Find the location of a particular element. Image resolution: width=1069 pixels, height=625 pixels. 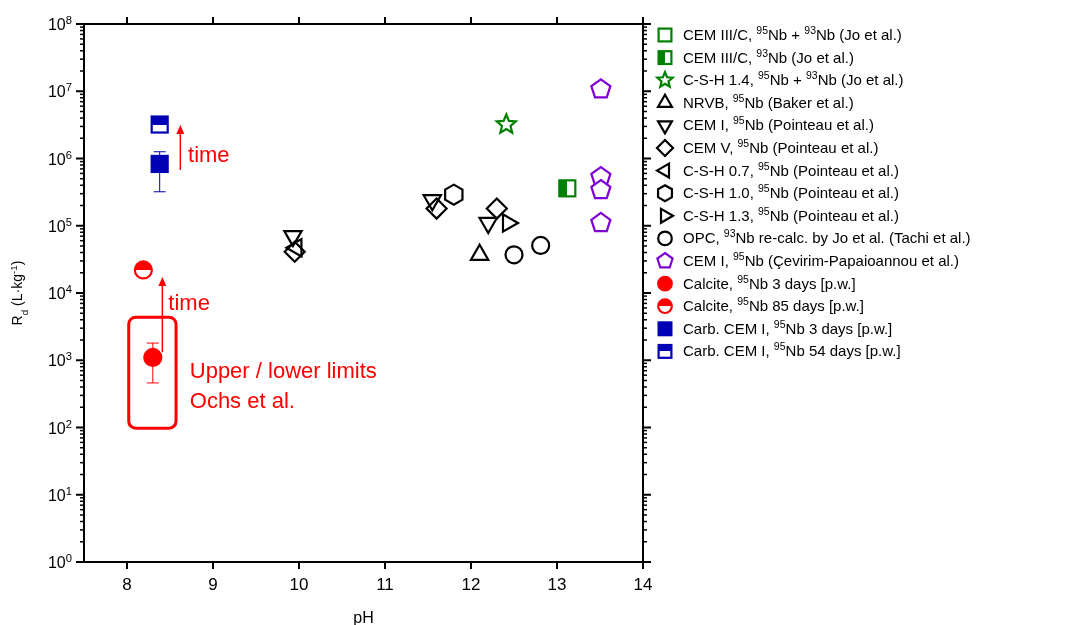

x-tick-label: 13 is located at coordinates (557, 584).